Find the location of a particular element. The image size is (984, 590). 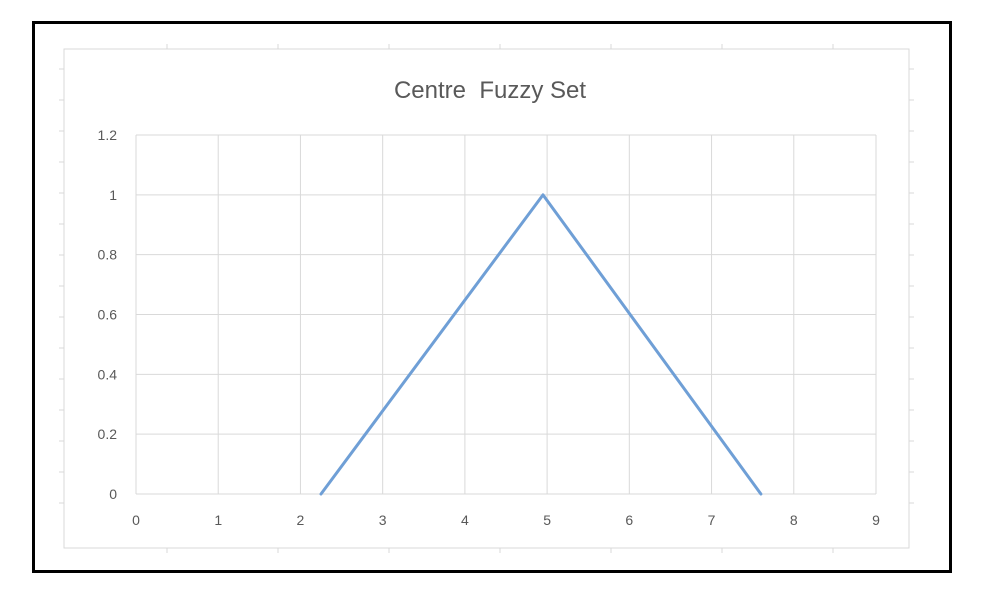

y-axis-tick-labels: 0 0.2 0.4 0.6 0.8 1 1.2 is located at coordinates (108, 314).